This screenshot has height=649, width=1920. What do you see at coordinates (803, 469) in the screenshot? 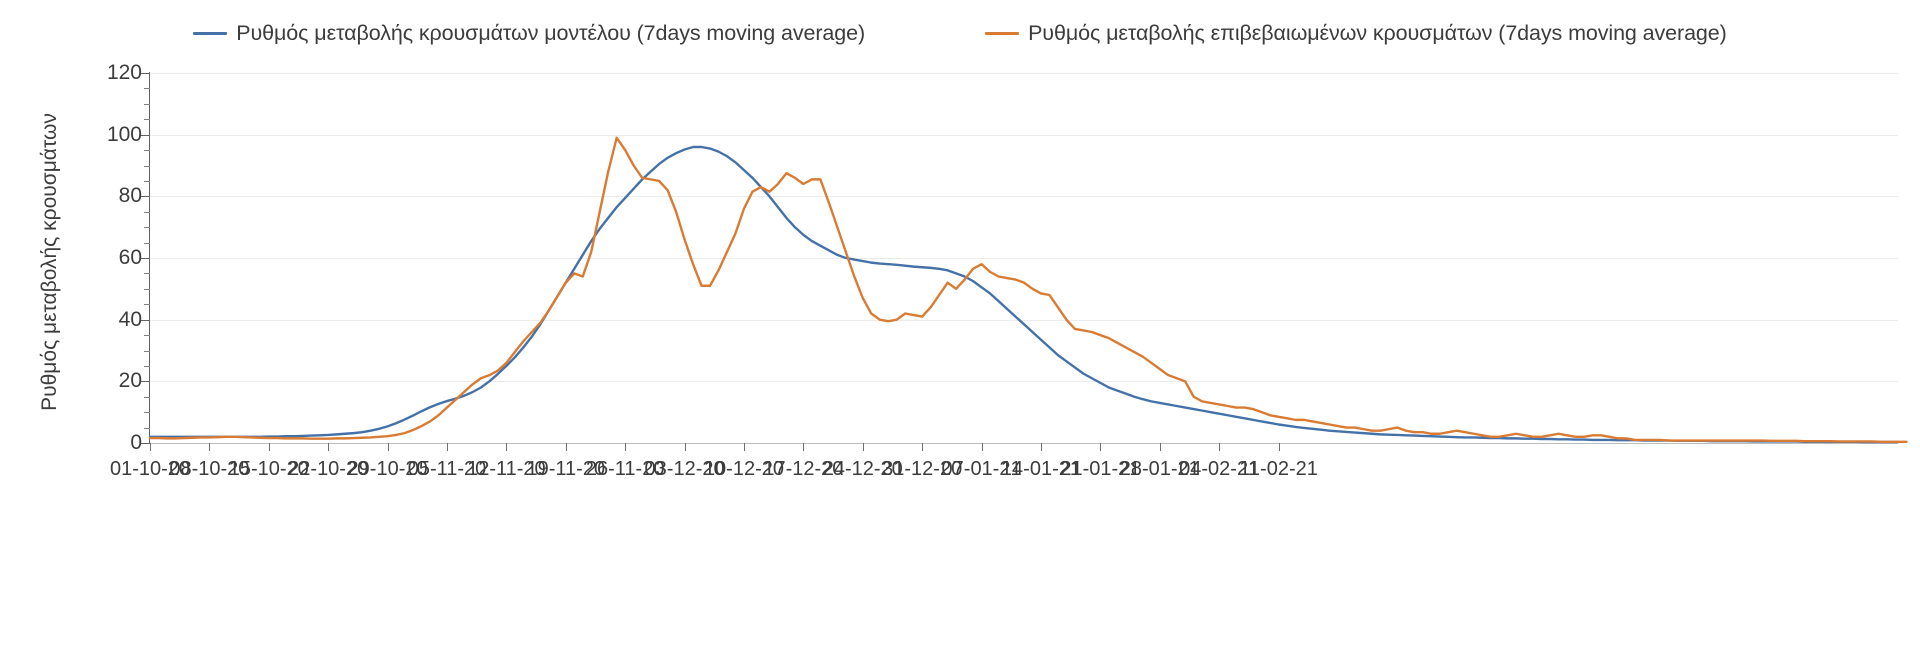
I see `x-tick-label-17-12-20: 17-12-20` at bounding box center [803, 469].